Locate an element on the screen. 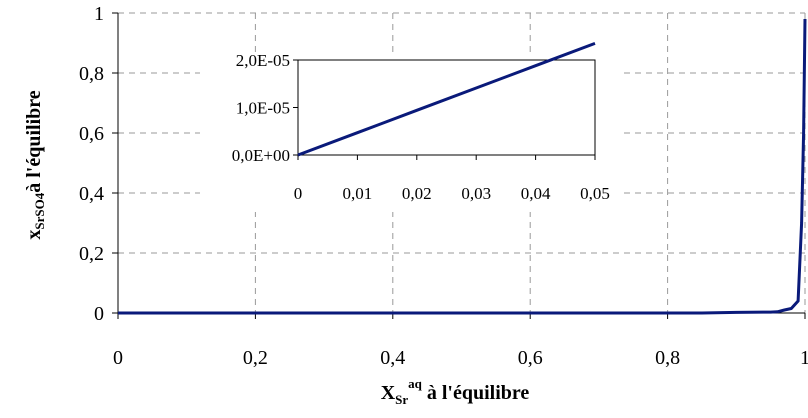 The image size is (808, 418). x-axis-title-main: X is located at coordinates (388, 393).